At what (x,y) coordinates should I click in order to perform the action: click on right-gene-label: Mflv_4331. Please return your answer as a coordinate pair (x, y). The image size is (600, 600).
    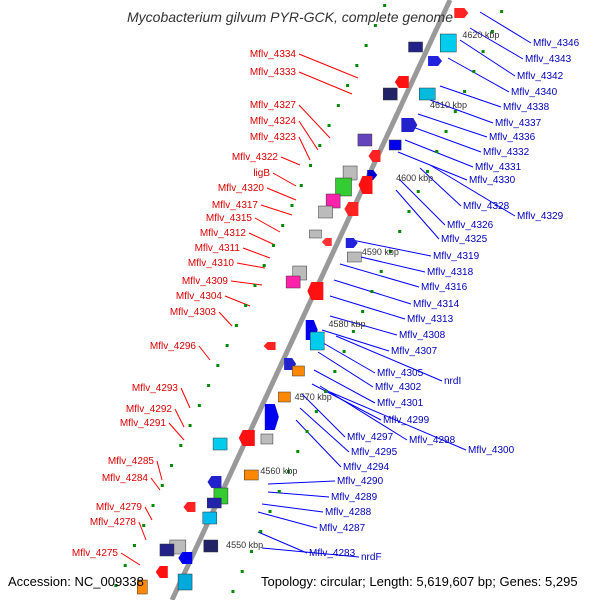
    Looking at the image, I should click on (498, 167).